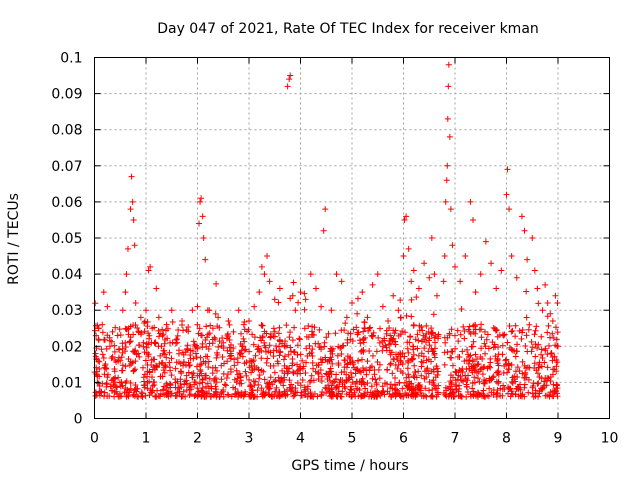 This screenshot has width=640, height=480. Describe the element at coordinates (455, 439) in the screenshot. I see `x-tick-label: 7` at that location.